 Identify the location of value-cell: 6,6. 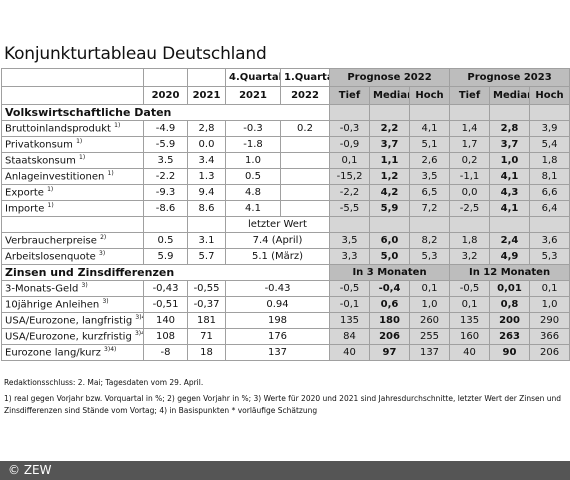
(549, 192).